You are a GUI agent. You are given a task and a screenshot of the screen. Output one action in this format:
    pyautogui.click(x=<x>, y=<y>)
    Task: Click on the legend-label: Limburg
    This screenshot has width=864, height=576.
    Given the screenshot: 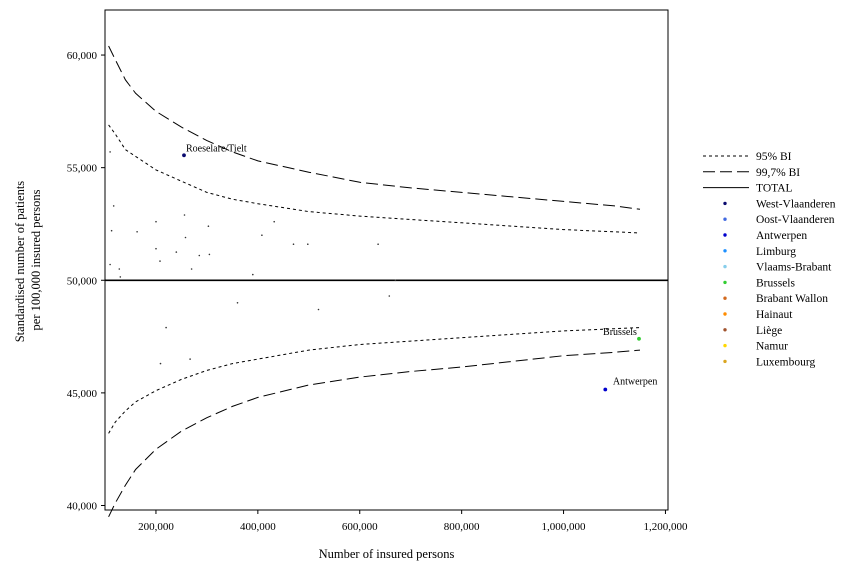 What is the action you would take?
    pyautogui.click(x=776, y=252)
    